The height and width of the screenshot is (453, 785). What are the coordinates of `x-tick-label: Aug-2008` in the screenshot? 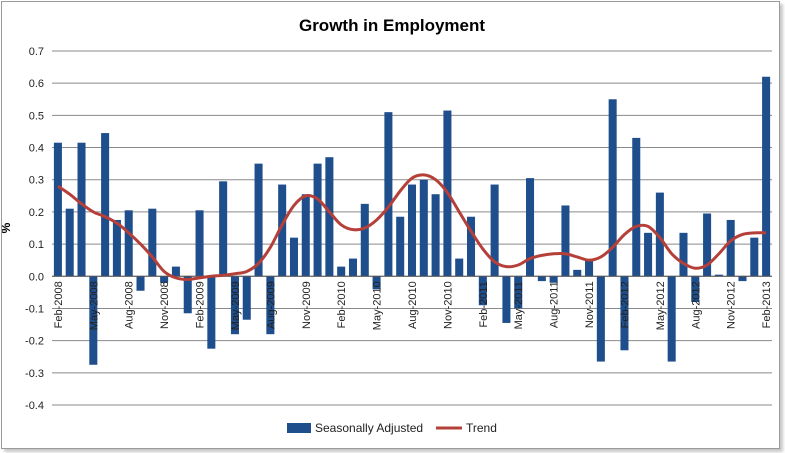 It's located at (130, 305).